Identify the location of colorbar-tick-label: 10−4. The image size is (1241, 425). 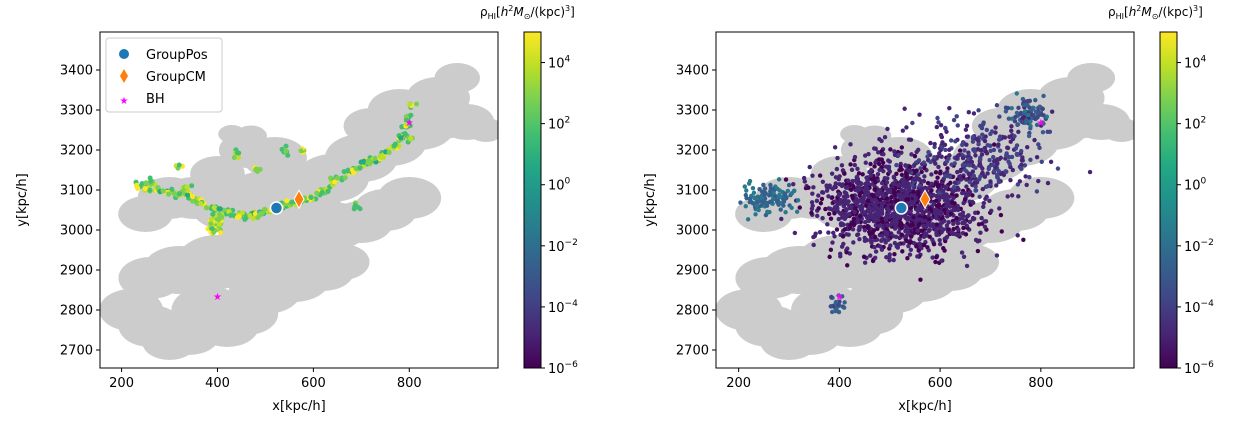
(563, 307).